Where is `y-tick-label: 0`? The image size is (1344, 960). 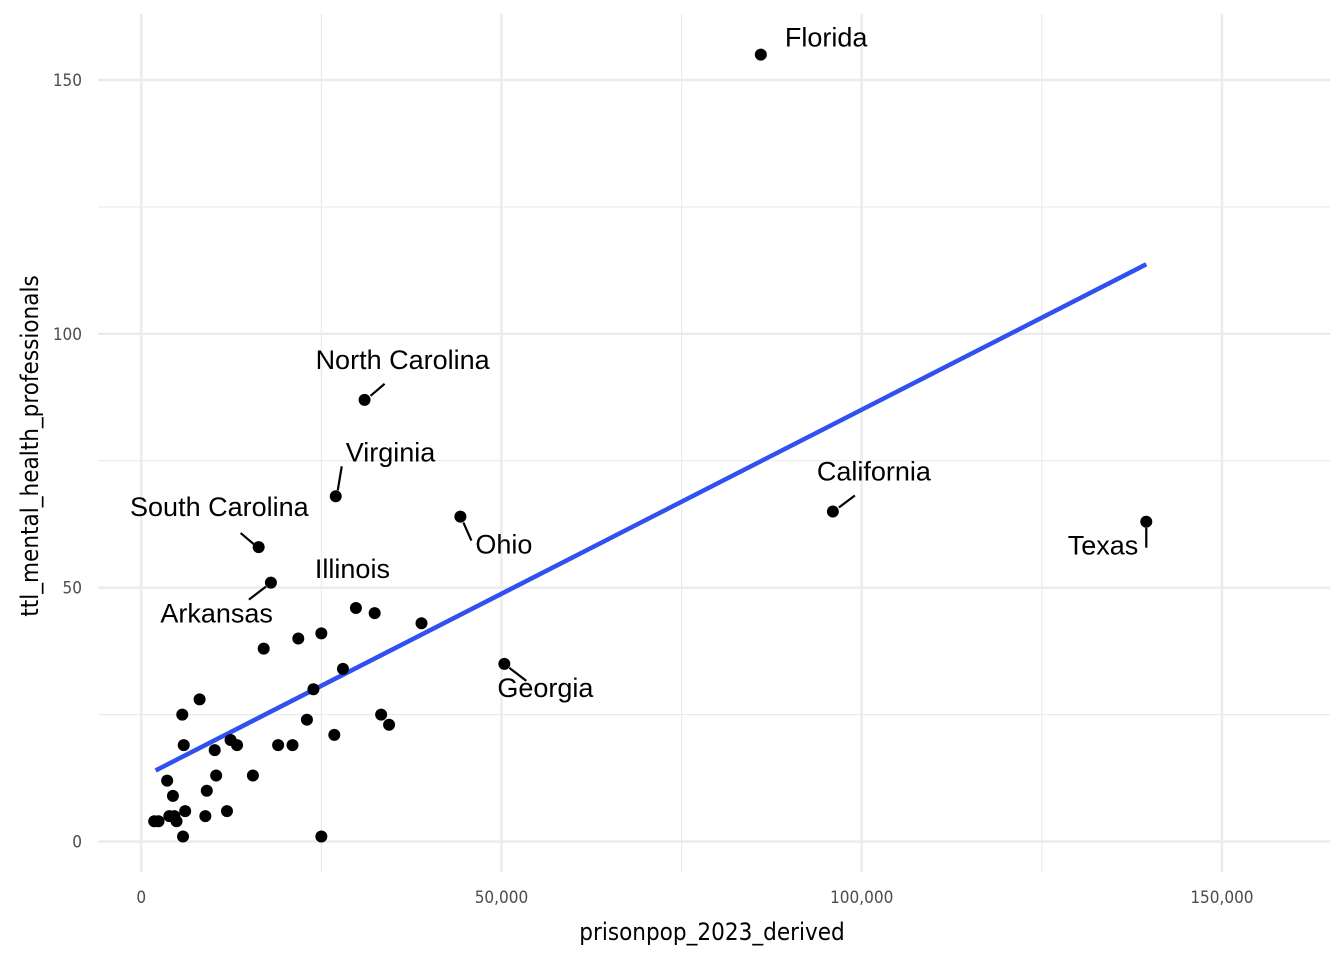 y-tick-label: 0 is located at coordinates (77, 843).